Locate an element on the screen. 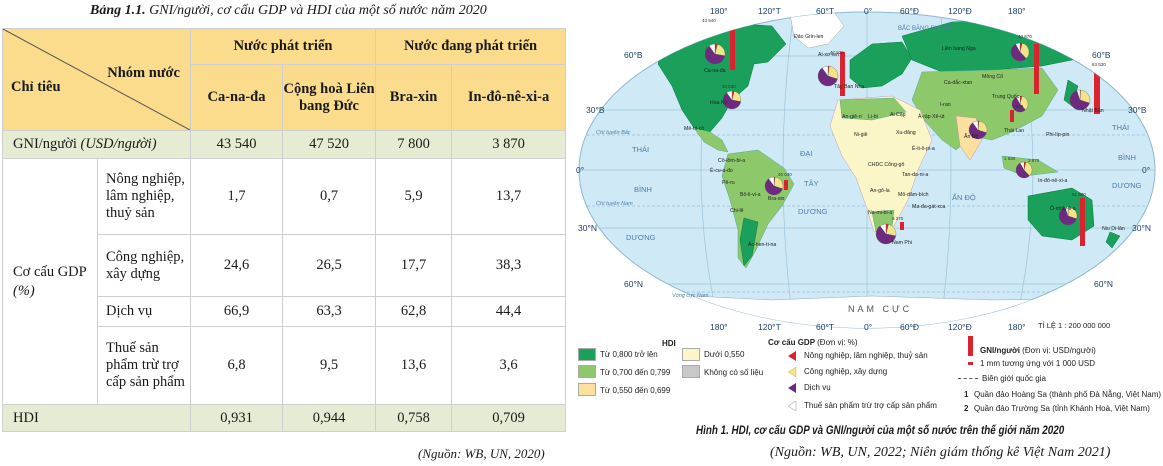 The image size is (1163, 466). country-label: Đảo Grin-len is located at coordinates (809, 37).